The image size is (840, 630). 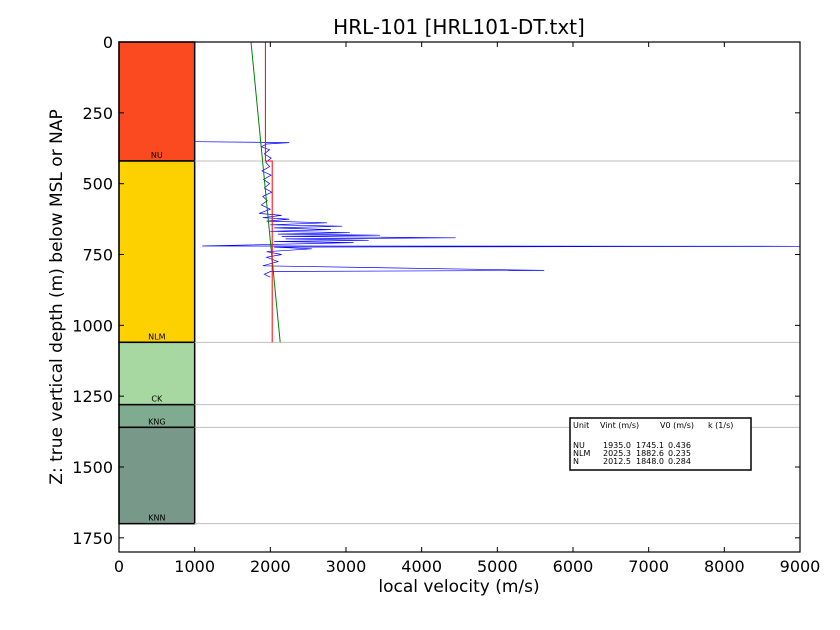 What do you see at coordinates (108, 42) in the screenshot?
I see `y-tick-label: 0` at bounding box center [108, 42].